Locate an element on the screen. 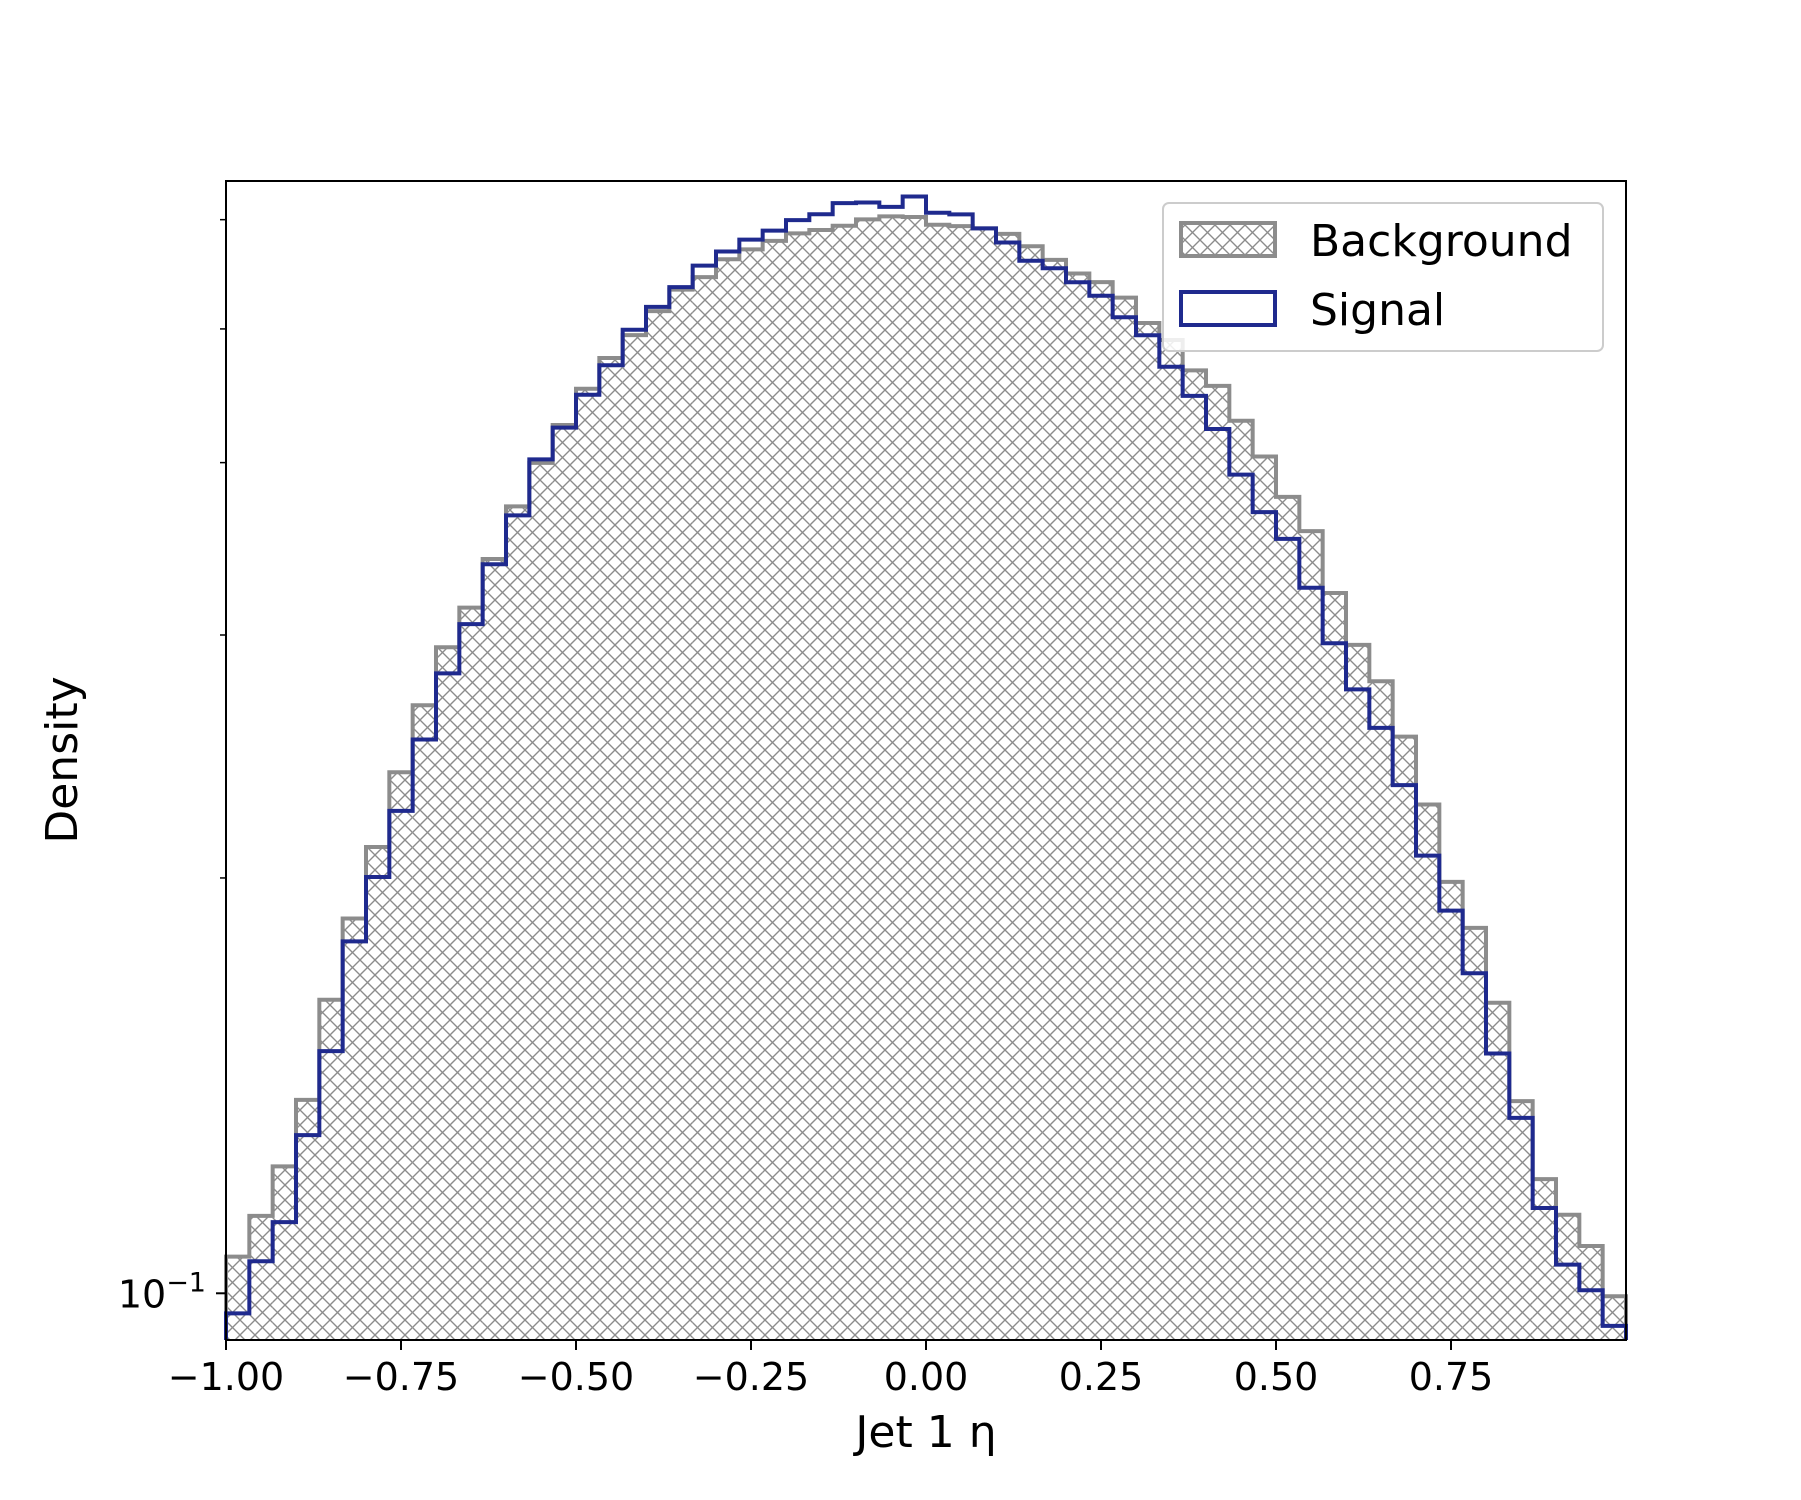  y-axis-label: Density is located at coordinates (62, 759).